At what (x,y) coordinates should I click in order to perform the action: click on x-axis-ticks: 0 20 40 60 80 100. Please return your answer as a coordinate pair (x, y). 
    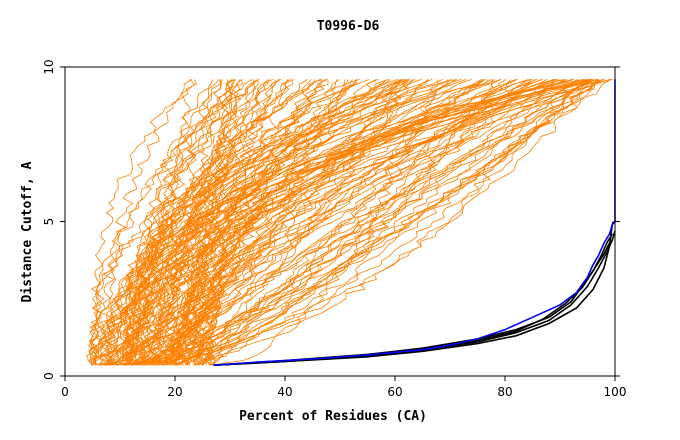
    Looking at the image, I should click on (343, 387).